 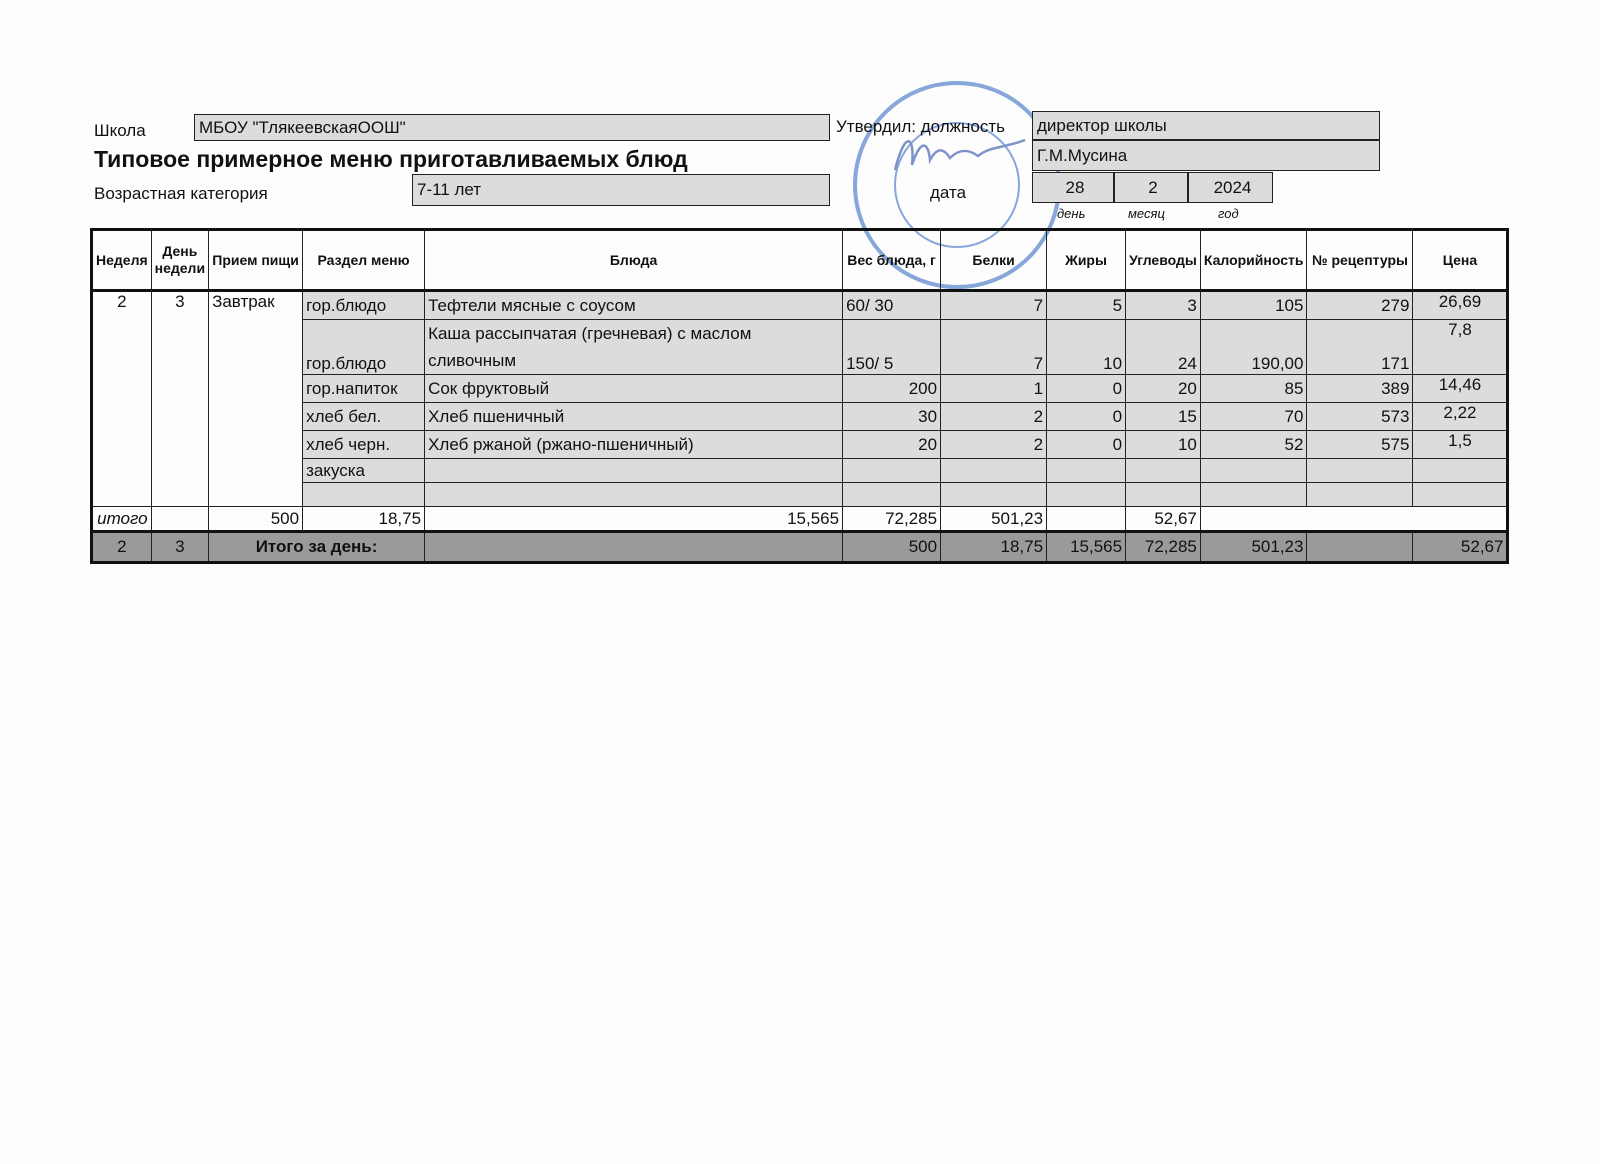 What do you see at coordinates (364, 388) in the screenshot?
I see `section-cell: гор.напиток` at bounding box center [364, 388].